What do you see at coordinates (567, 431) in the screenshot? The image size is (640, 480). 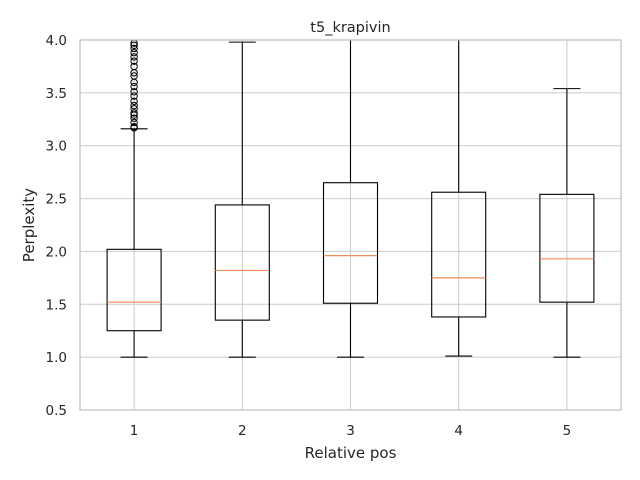 I see `x-tick-label: 5` at bounding box center [567, 431].